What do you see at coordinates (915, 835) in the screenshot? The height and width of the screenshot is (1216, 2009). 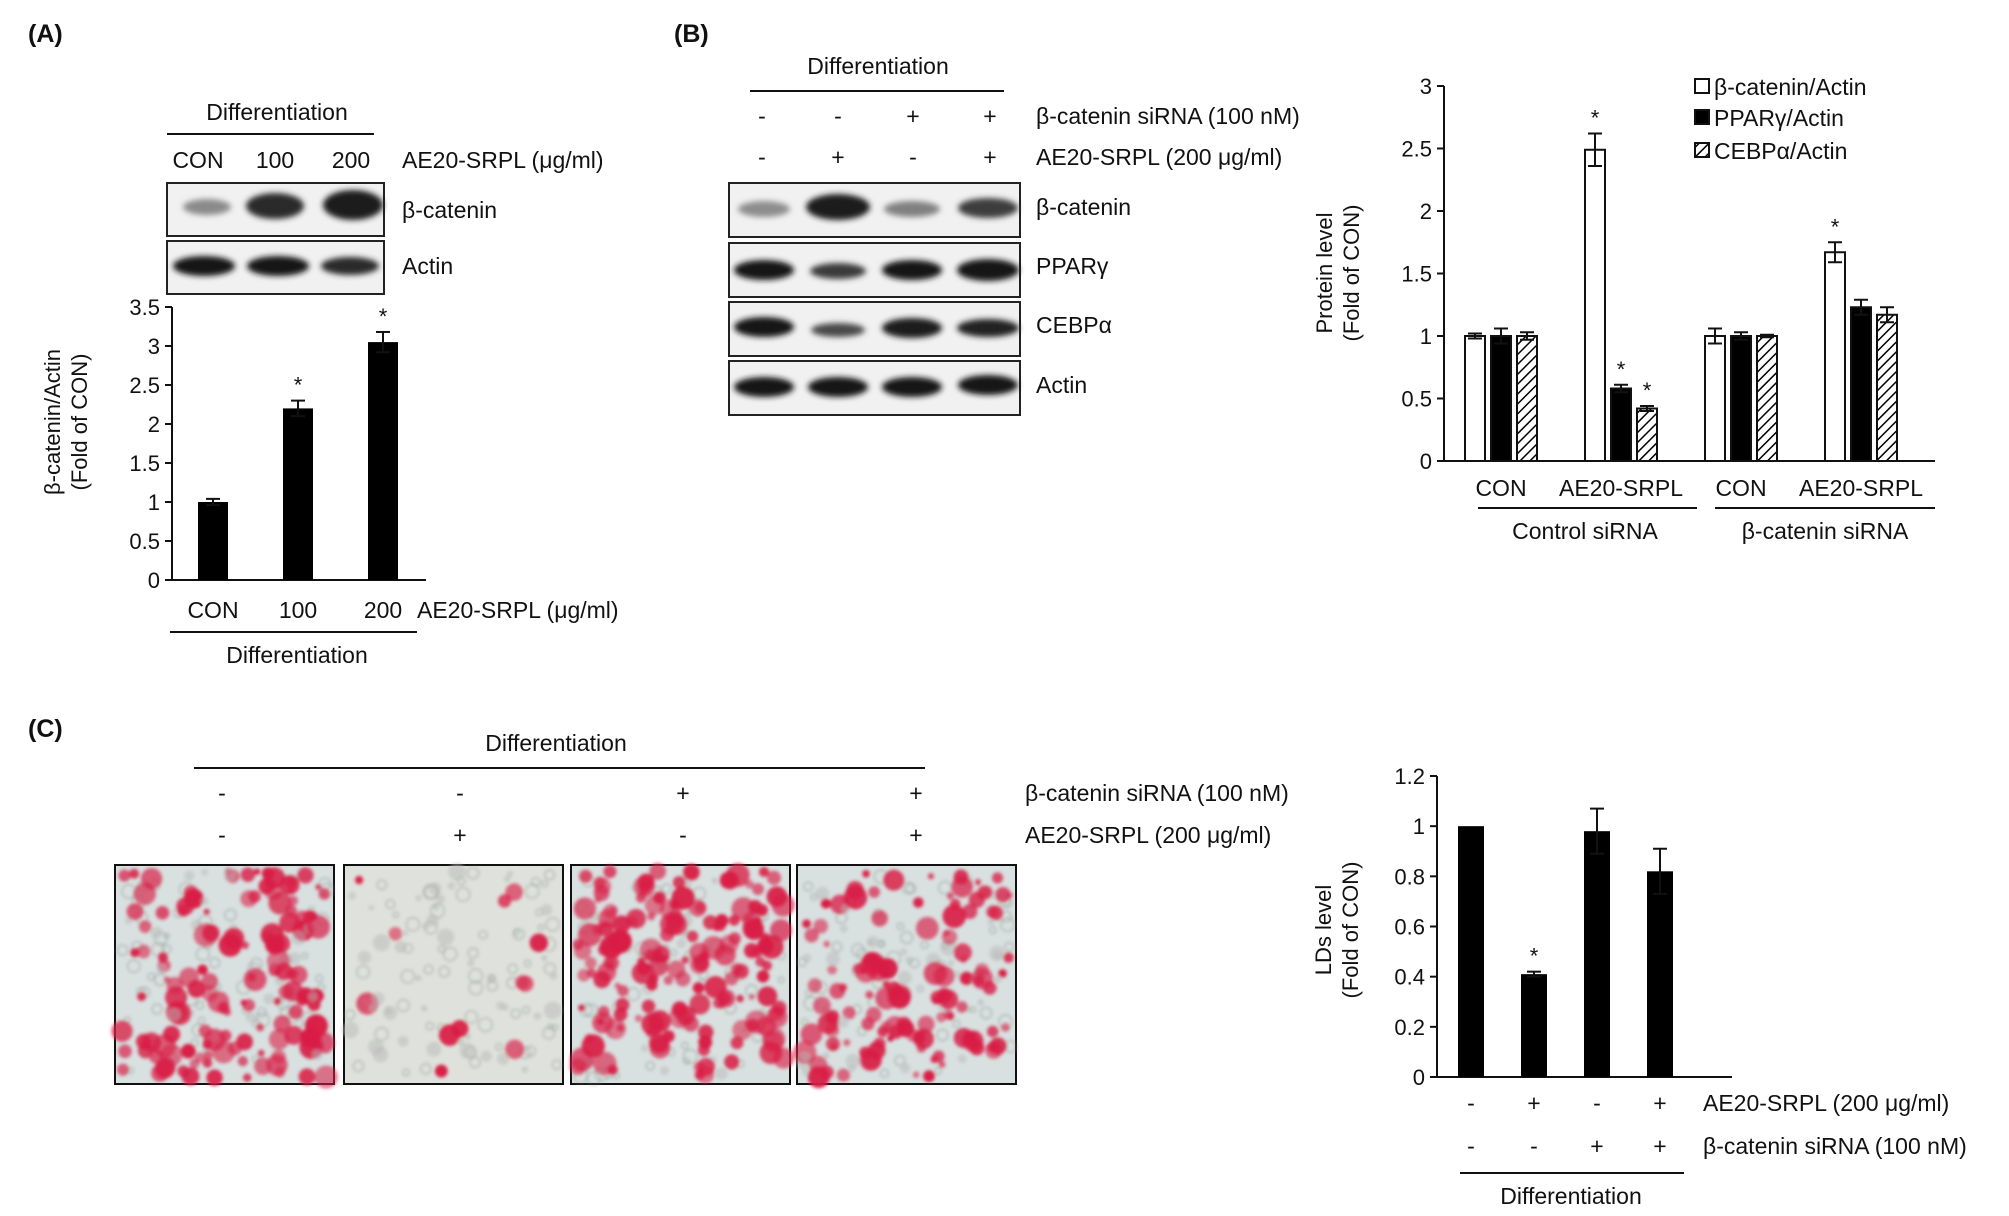 I see `panel-c-ae-sign-4: +` at bounding box center [915, 835].